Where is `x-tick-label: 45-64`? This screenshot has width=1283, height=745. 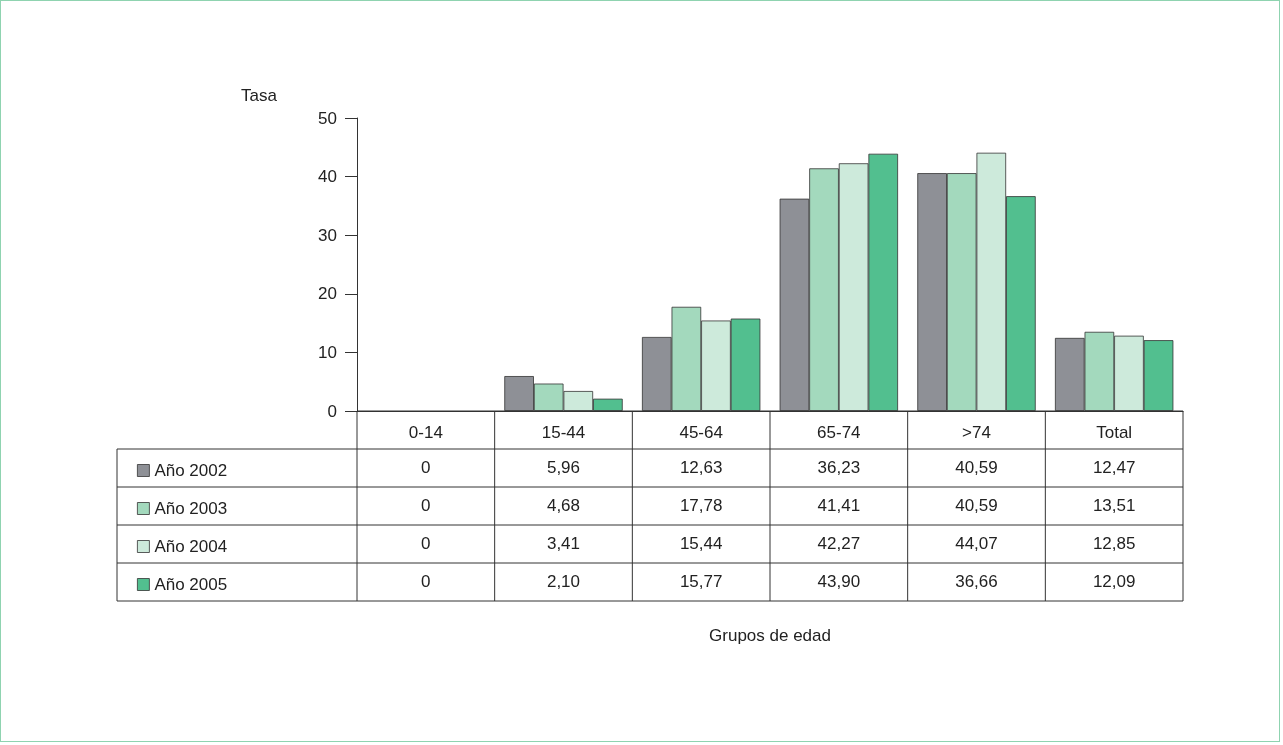
x-tick-label: 45-64 is located at coordinates (701, 432).